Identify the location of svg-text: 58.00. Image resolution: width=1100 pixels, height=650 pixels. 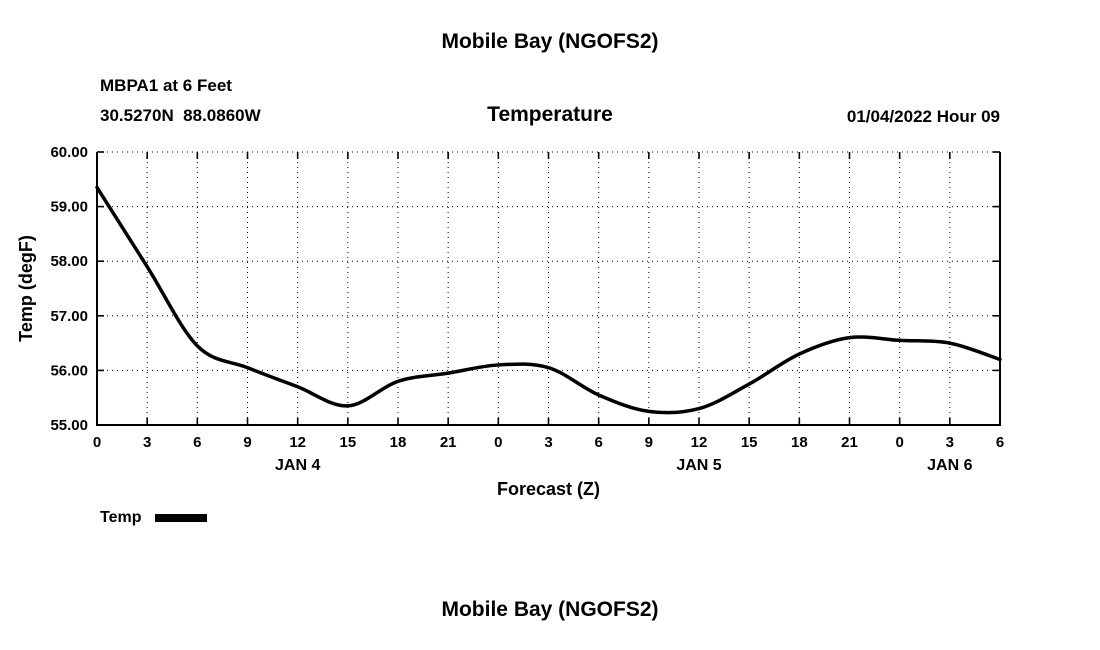
(69, 261).